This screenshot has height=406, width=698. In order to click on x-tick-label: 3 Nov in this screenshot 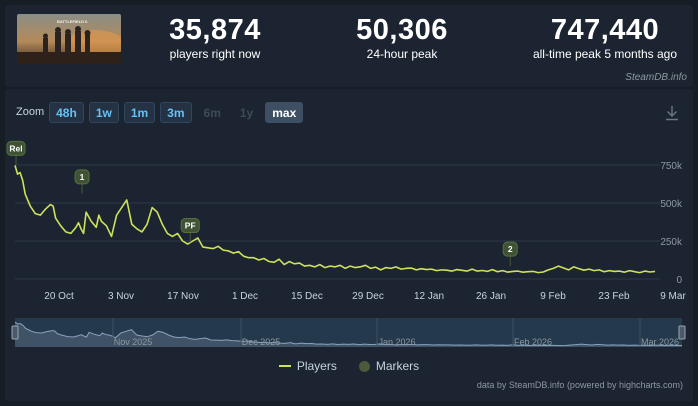, I will do `click(121, 296)`.